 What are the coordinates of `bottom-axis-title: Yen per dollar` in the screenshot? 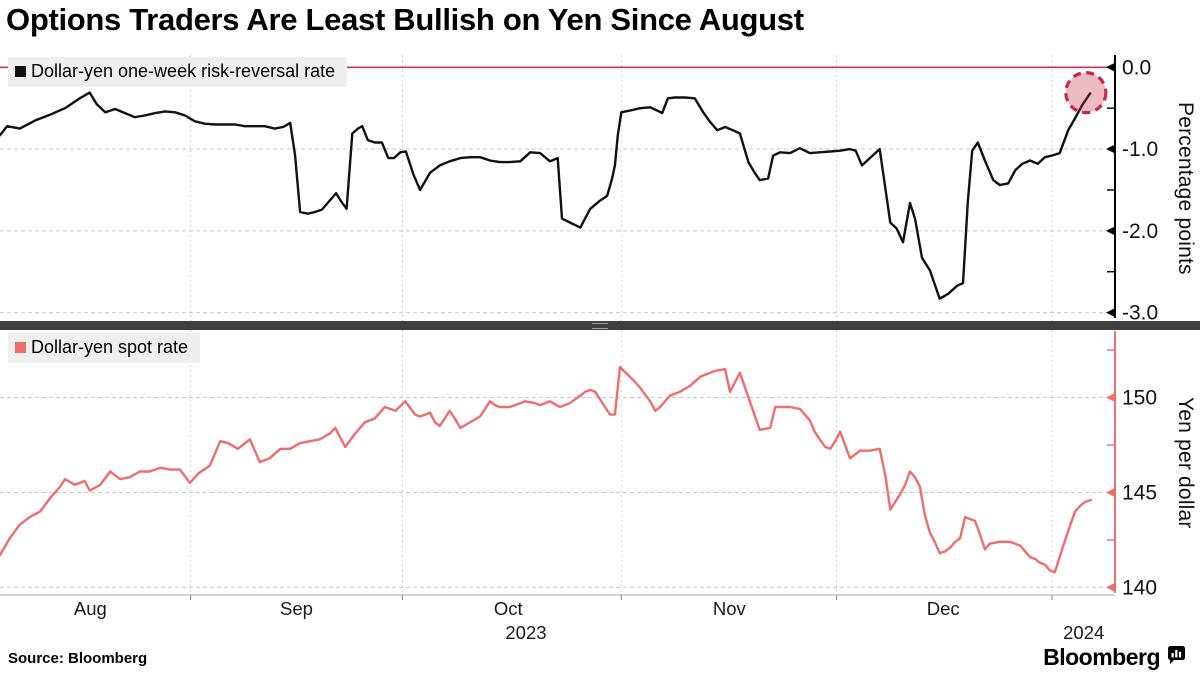 It's located at (1185, 463).